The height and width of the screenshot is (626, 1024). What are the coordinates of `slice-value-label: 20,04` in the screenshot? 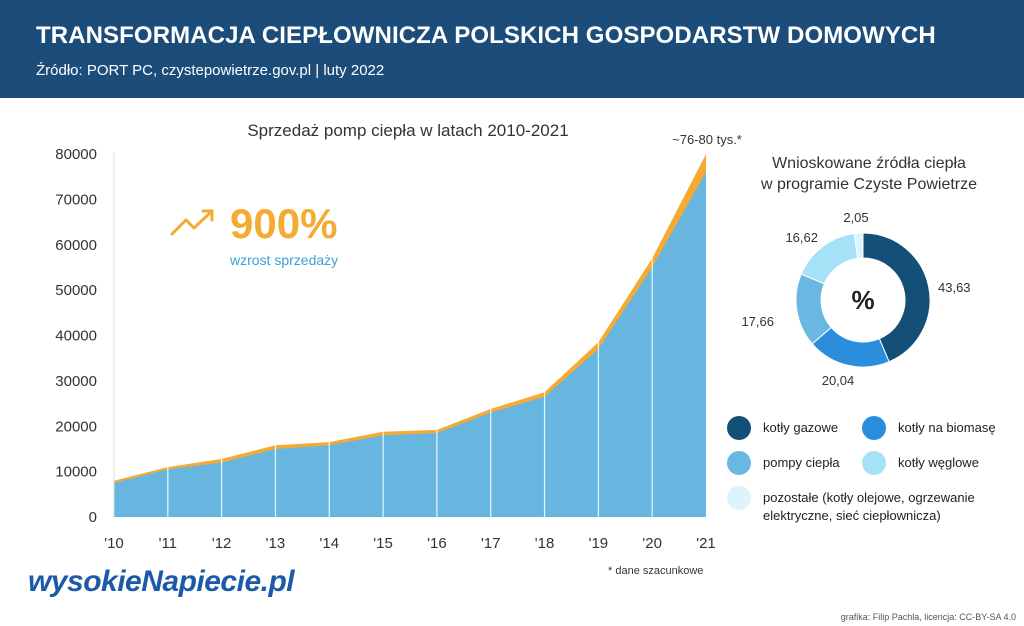 It's located at (838, 380).